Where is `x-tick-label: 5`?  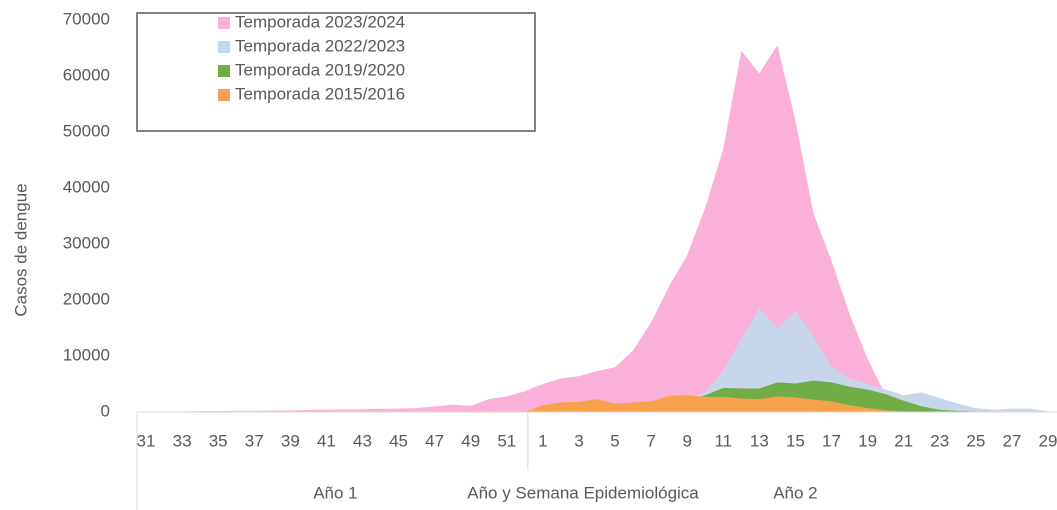
x-tick-label: 5 is located at coordinates (614, 440).